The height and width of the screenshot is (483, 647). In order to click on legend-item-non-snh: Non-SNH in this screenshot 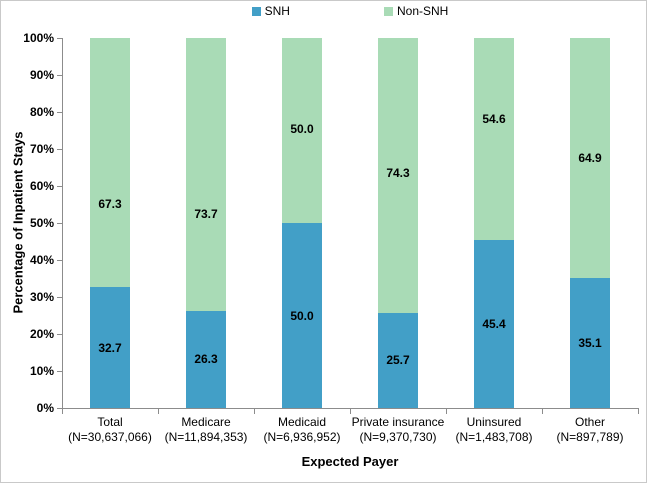, I will do `click(416, 11)`.